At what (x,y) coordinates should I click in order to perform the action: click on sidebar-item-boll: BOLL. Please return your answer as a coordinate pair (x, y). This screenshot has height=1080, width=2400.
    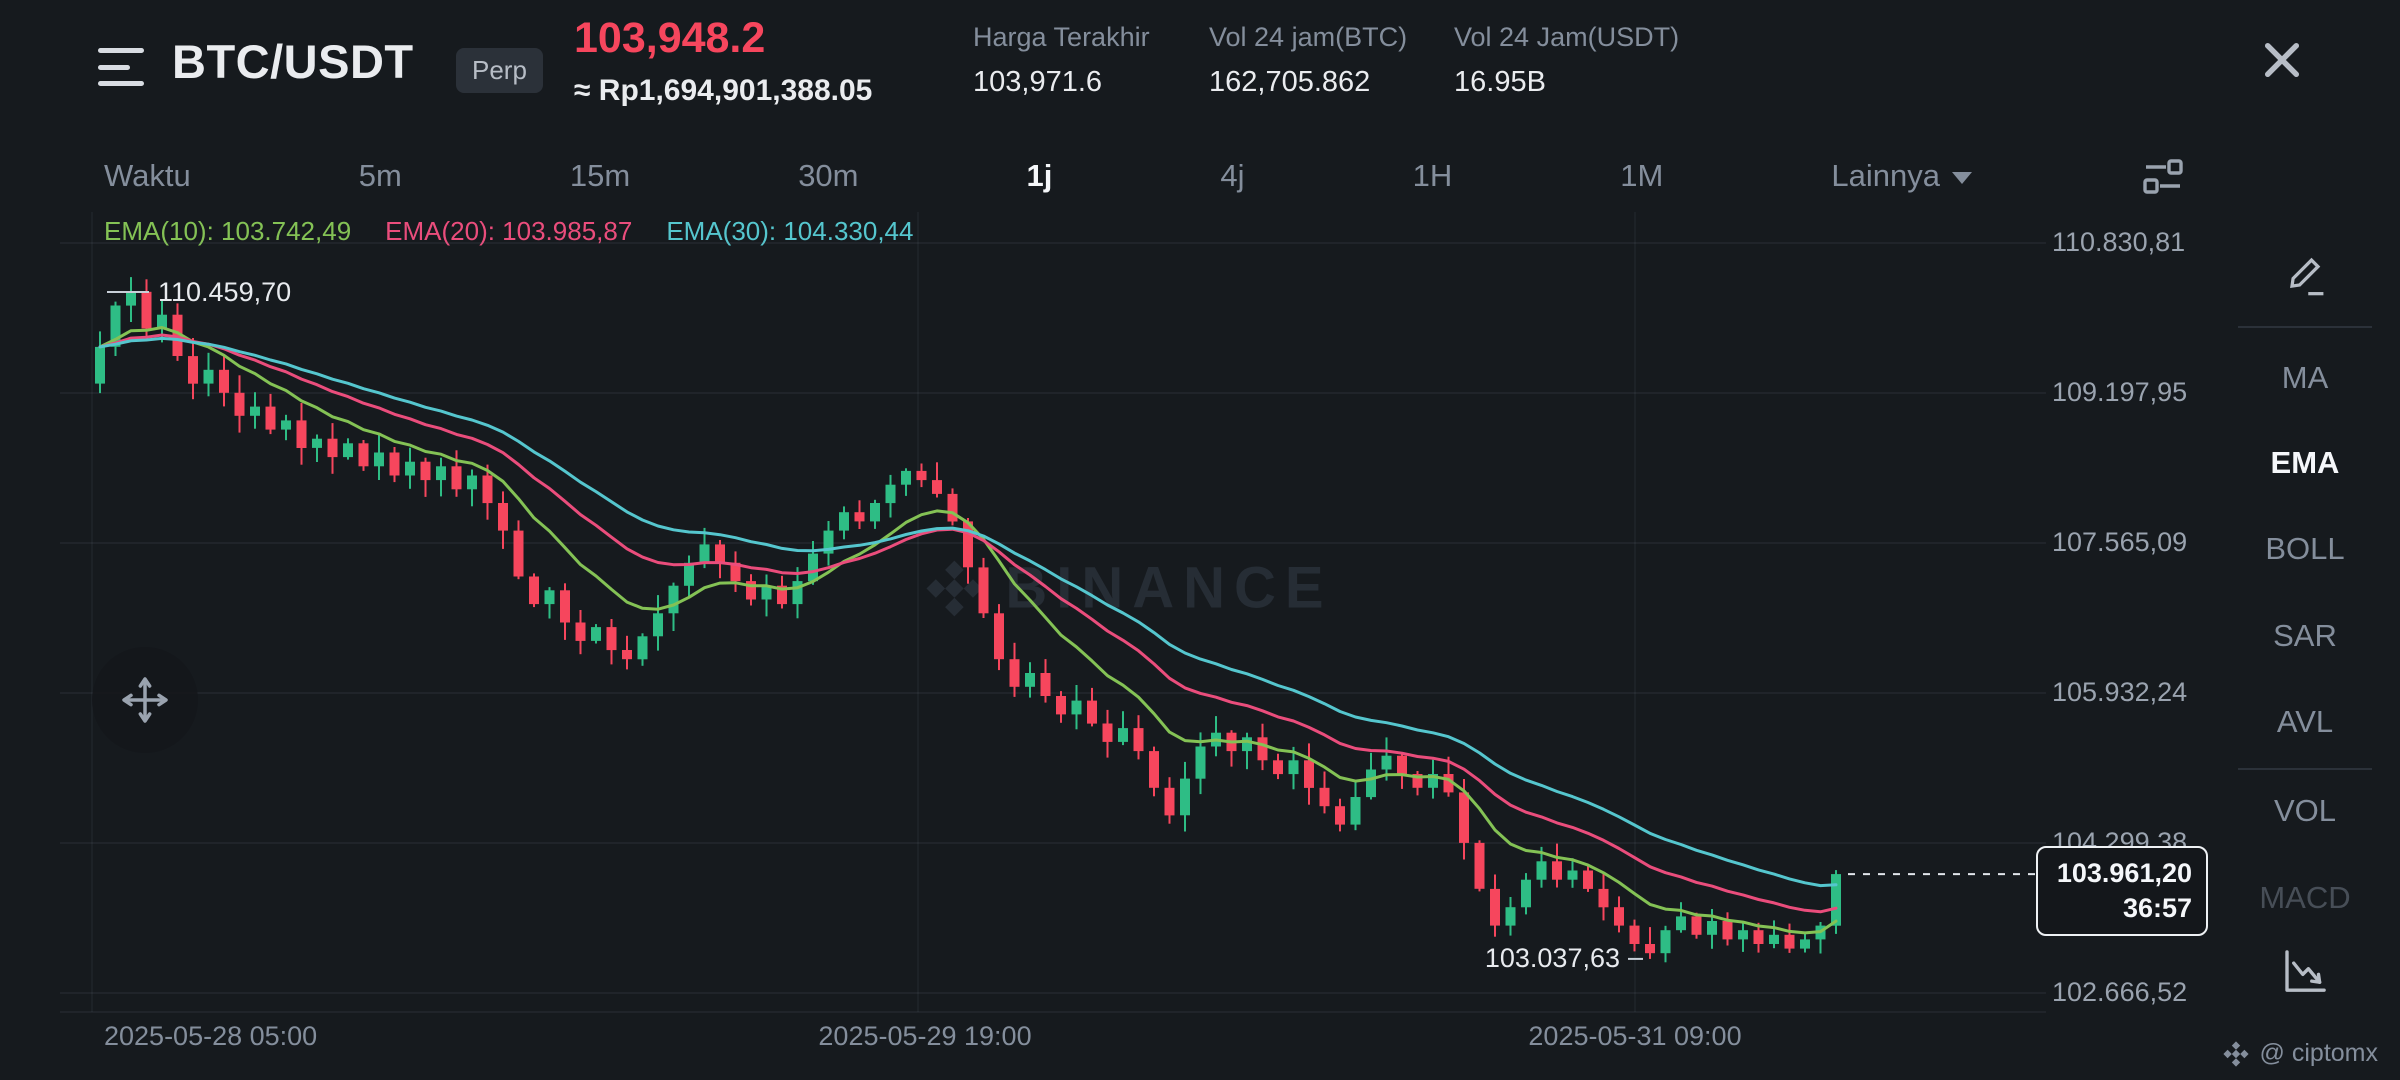
    Looking at the image, I should click on (2305, 548).